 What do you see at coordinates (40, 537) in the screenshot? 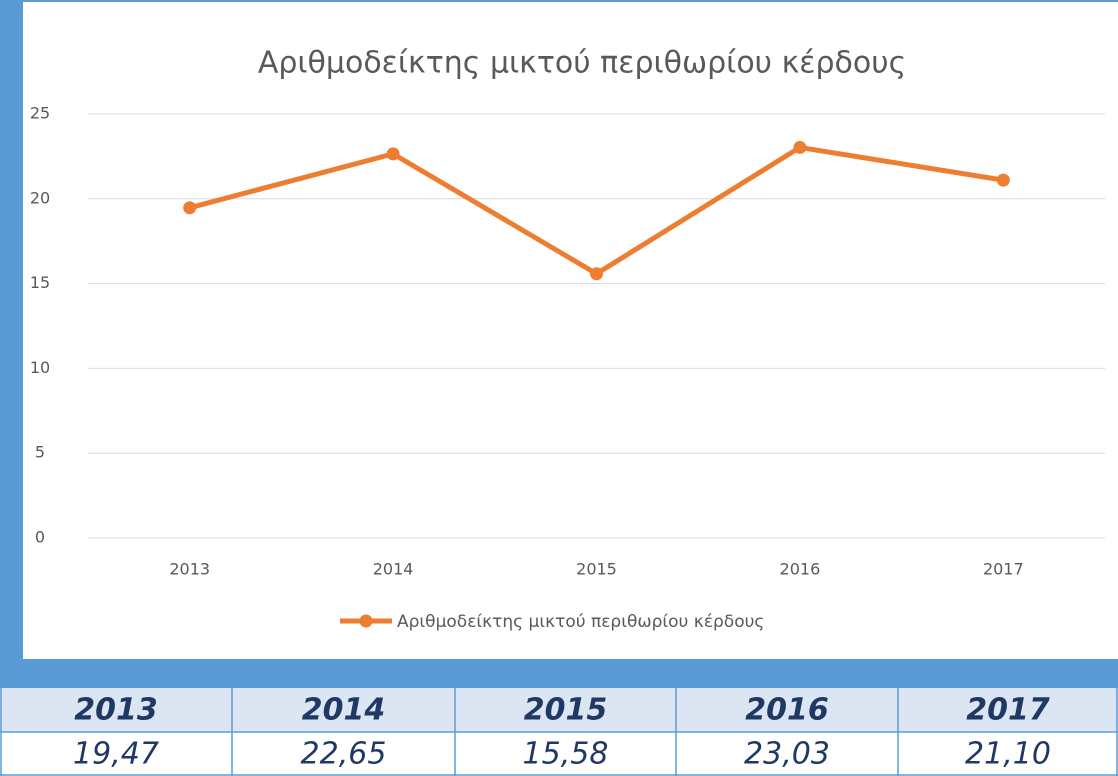
I see `y-tick-label: 0` at bounding box center [40, 537].